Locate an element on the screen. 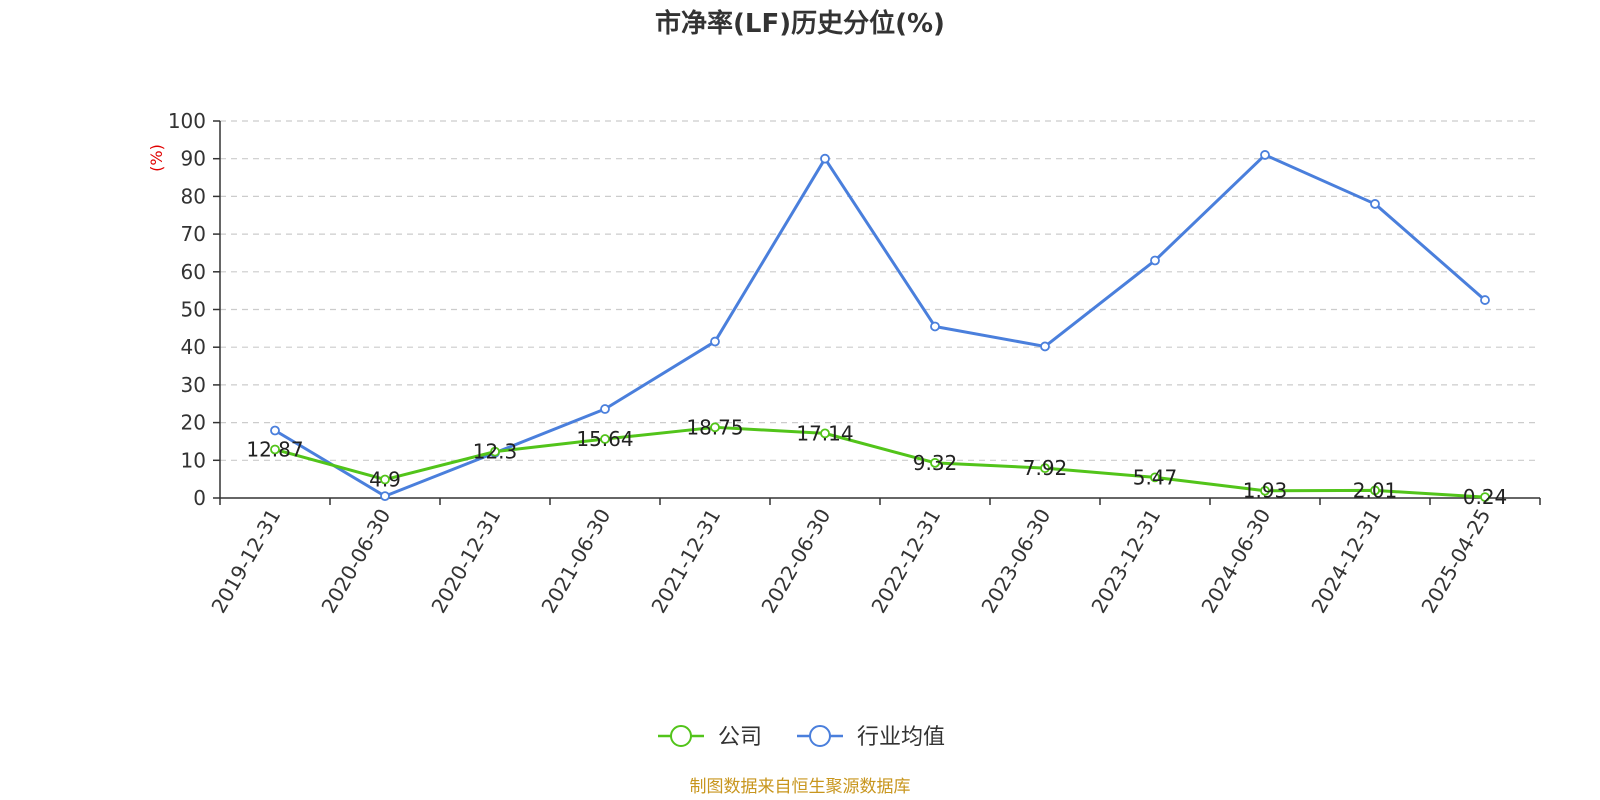 The image size is (1600, 800). data-label: 5.47 is located at coordinates (1155, 477).